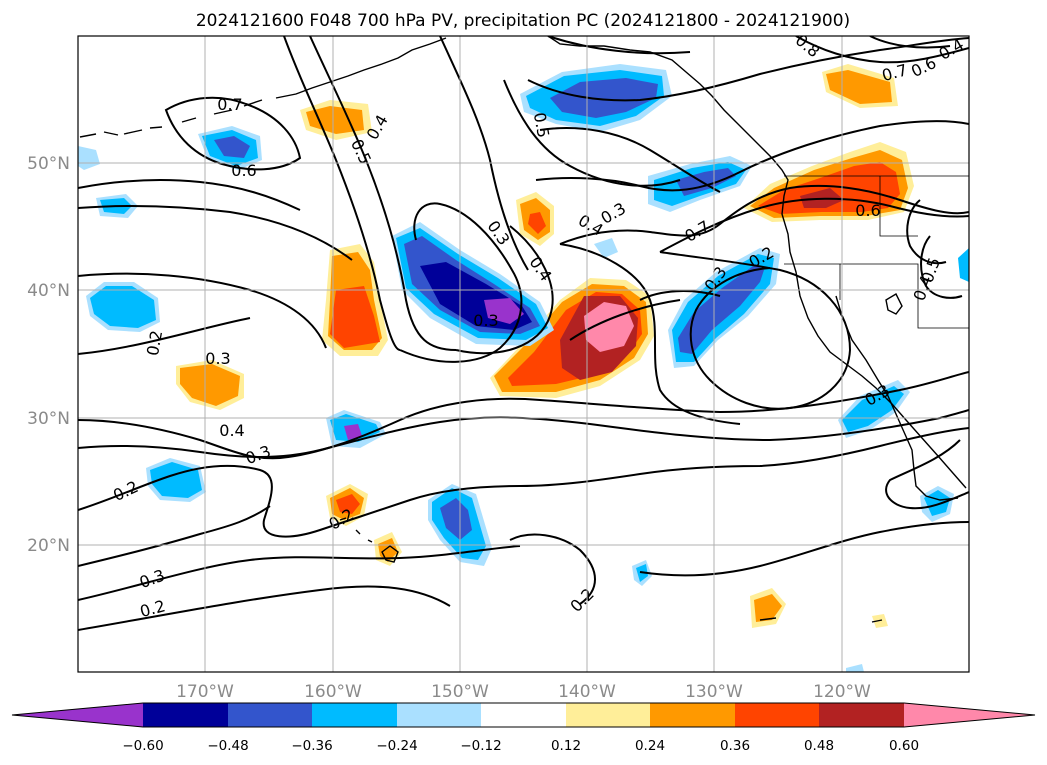  I want to click on positive-anomaly-159w-38n, so click(355, 300).